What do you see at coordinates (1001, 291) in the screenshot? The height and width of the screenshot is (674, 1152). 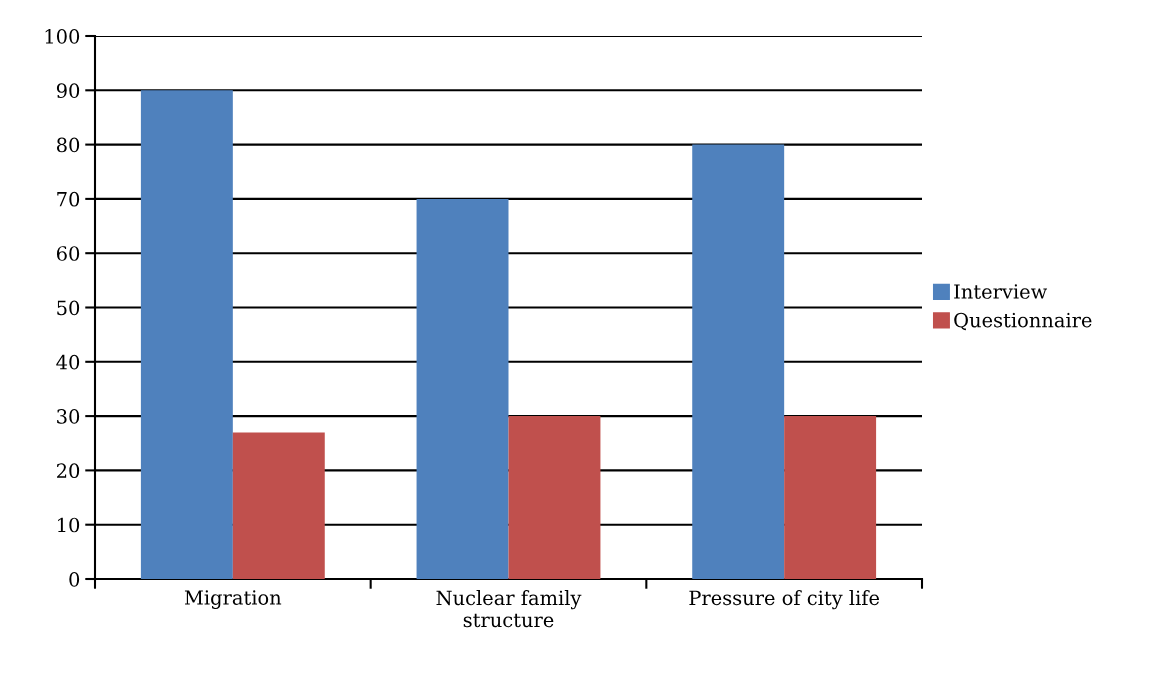 I see `legend-label: Interview` at bounding box center [1001, 291].